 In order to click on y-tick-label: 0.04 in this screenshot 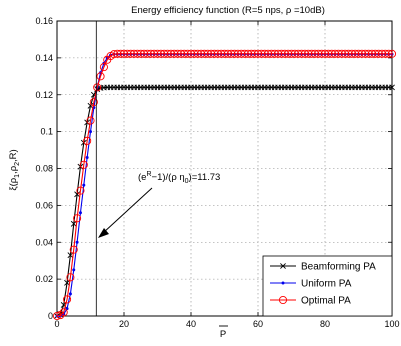, I will do `click(44, 242)`.